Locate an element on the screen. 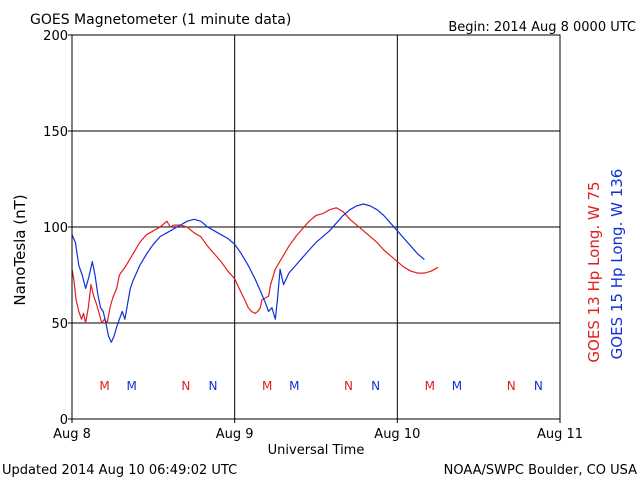  begin-time: Begin: 2014 Aug 8 0000 UTC is located at coordinates (542, 27).